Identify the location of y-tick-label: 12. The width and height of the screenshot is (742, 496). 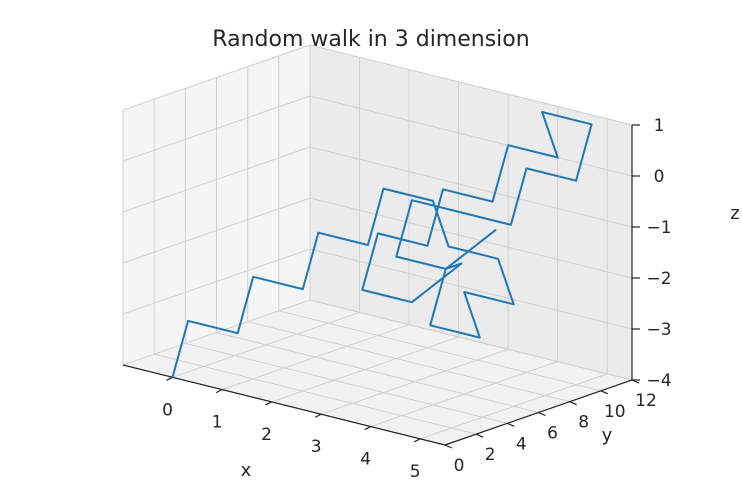
(646, 401).